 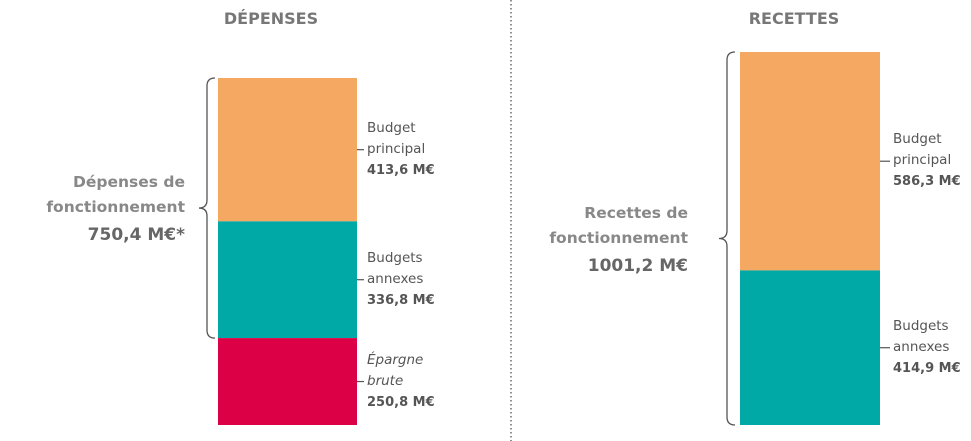 I want to click on segment-label: Budgets annexes 336,8 M€, so click(x=407, y=279).